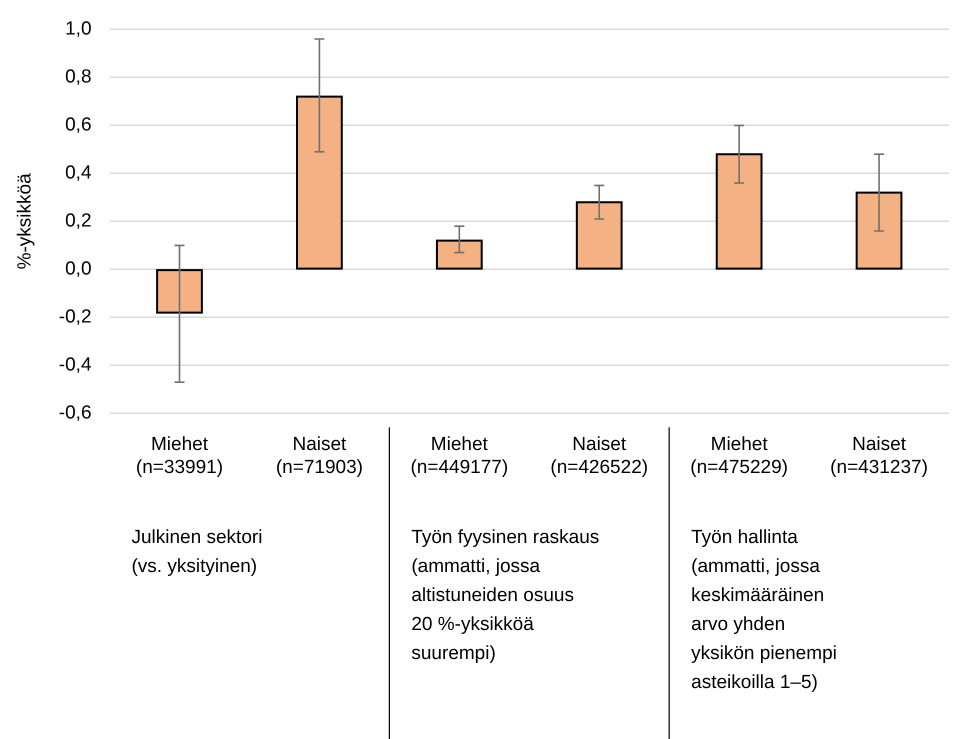 This screenshot has height=739, width=953. Describe the element at coordinates (180, 456) in the screenshot. I see `x-tick-label: Miehet (n=33991)` at that location.